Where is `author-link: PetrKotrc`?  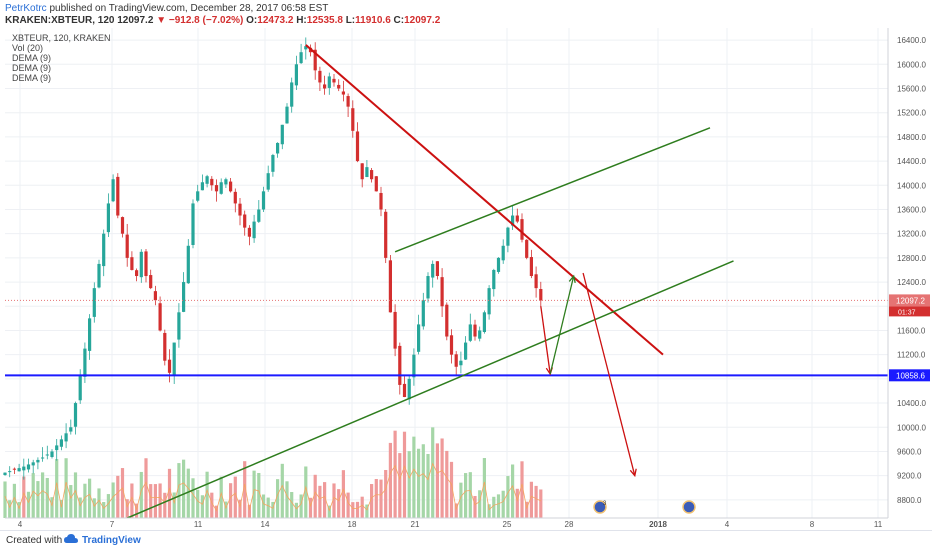
author-link: PetrKotrc is located at coordinates (26, 8).